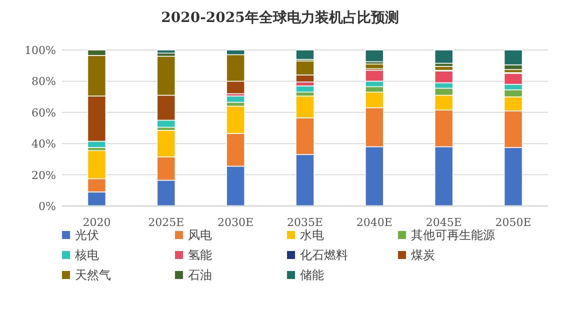  What do you see at coordinates (44, 81) in the screenshot?
I see `y-tick-label: 80%` at bounding box center [44, 81].